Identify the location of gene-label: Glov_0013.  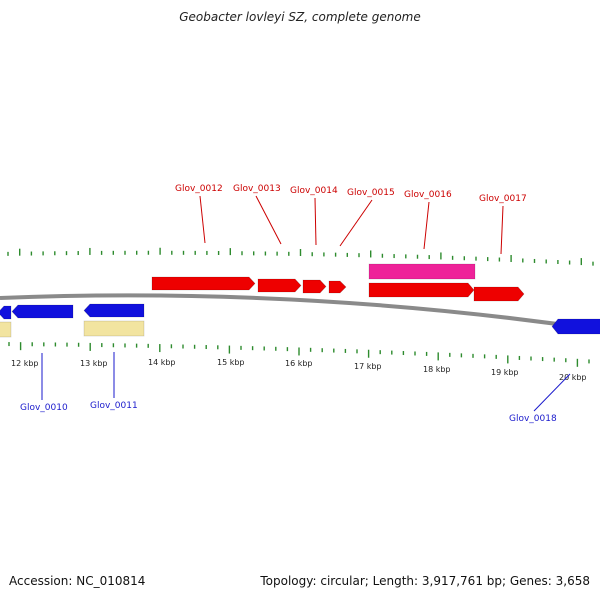
(257, 189).